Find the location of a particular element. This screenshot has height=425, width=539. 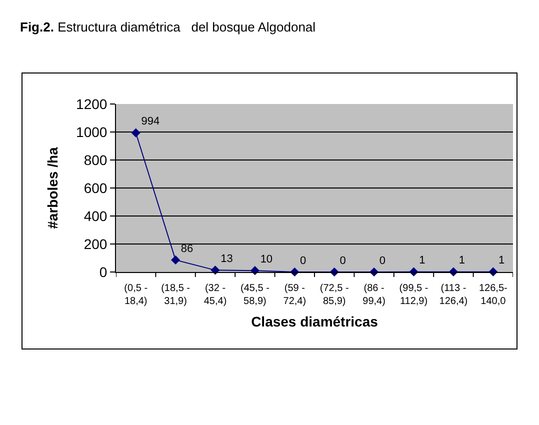

x-tick-label: (32 - 45,4) is located at coordinates (215, 295).